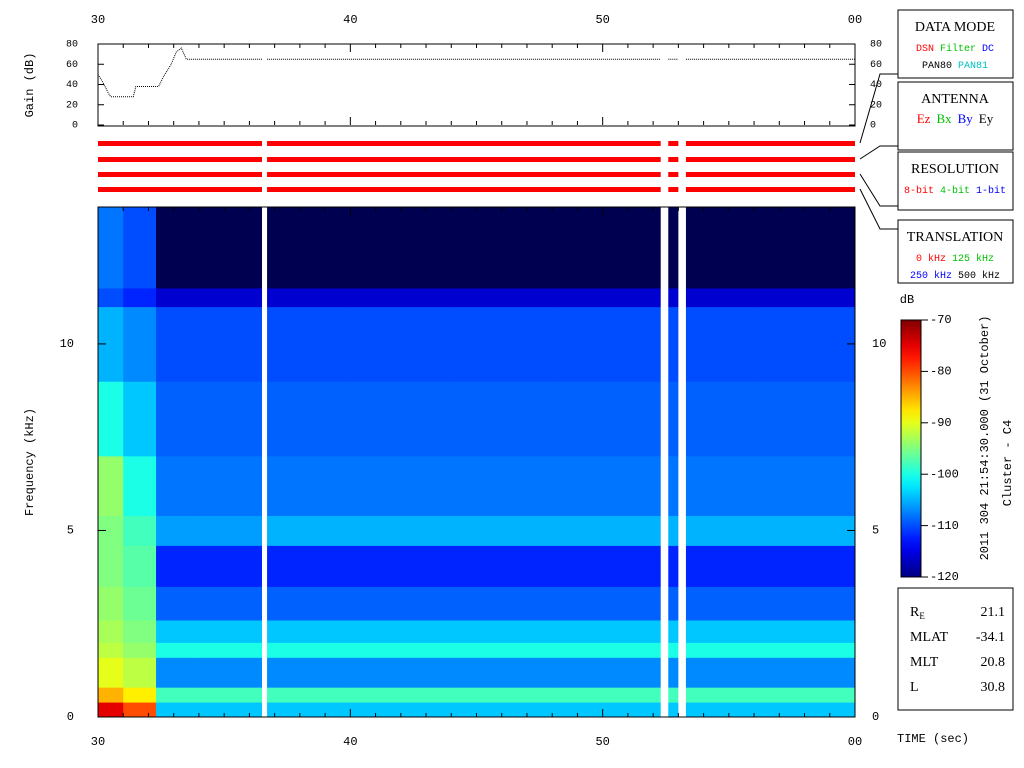  What do you see at coordinates (944, 118) in the screenshot?
I see `legend-item: Bx` at bounding box center [944, 118].